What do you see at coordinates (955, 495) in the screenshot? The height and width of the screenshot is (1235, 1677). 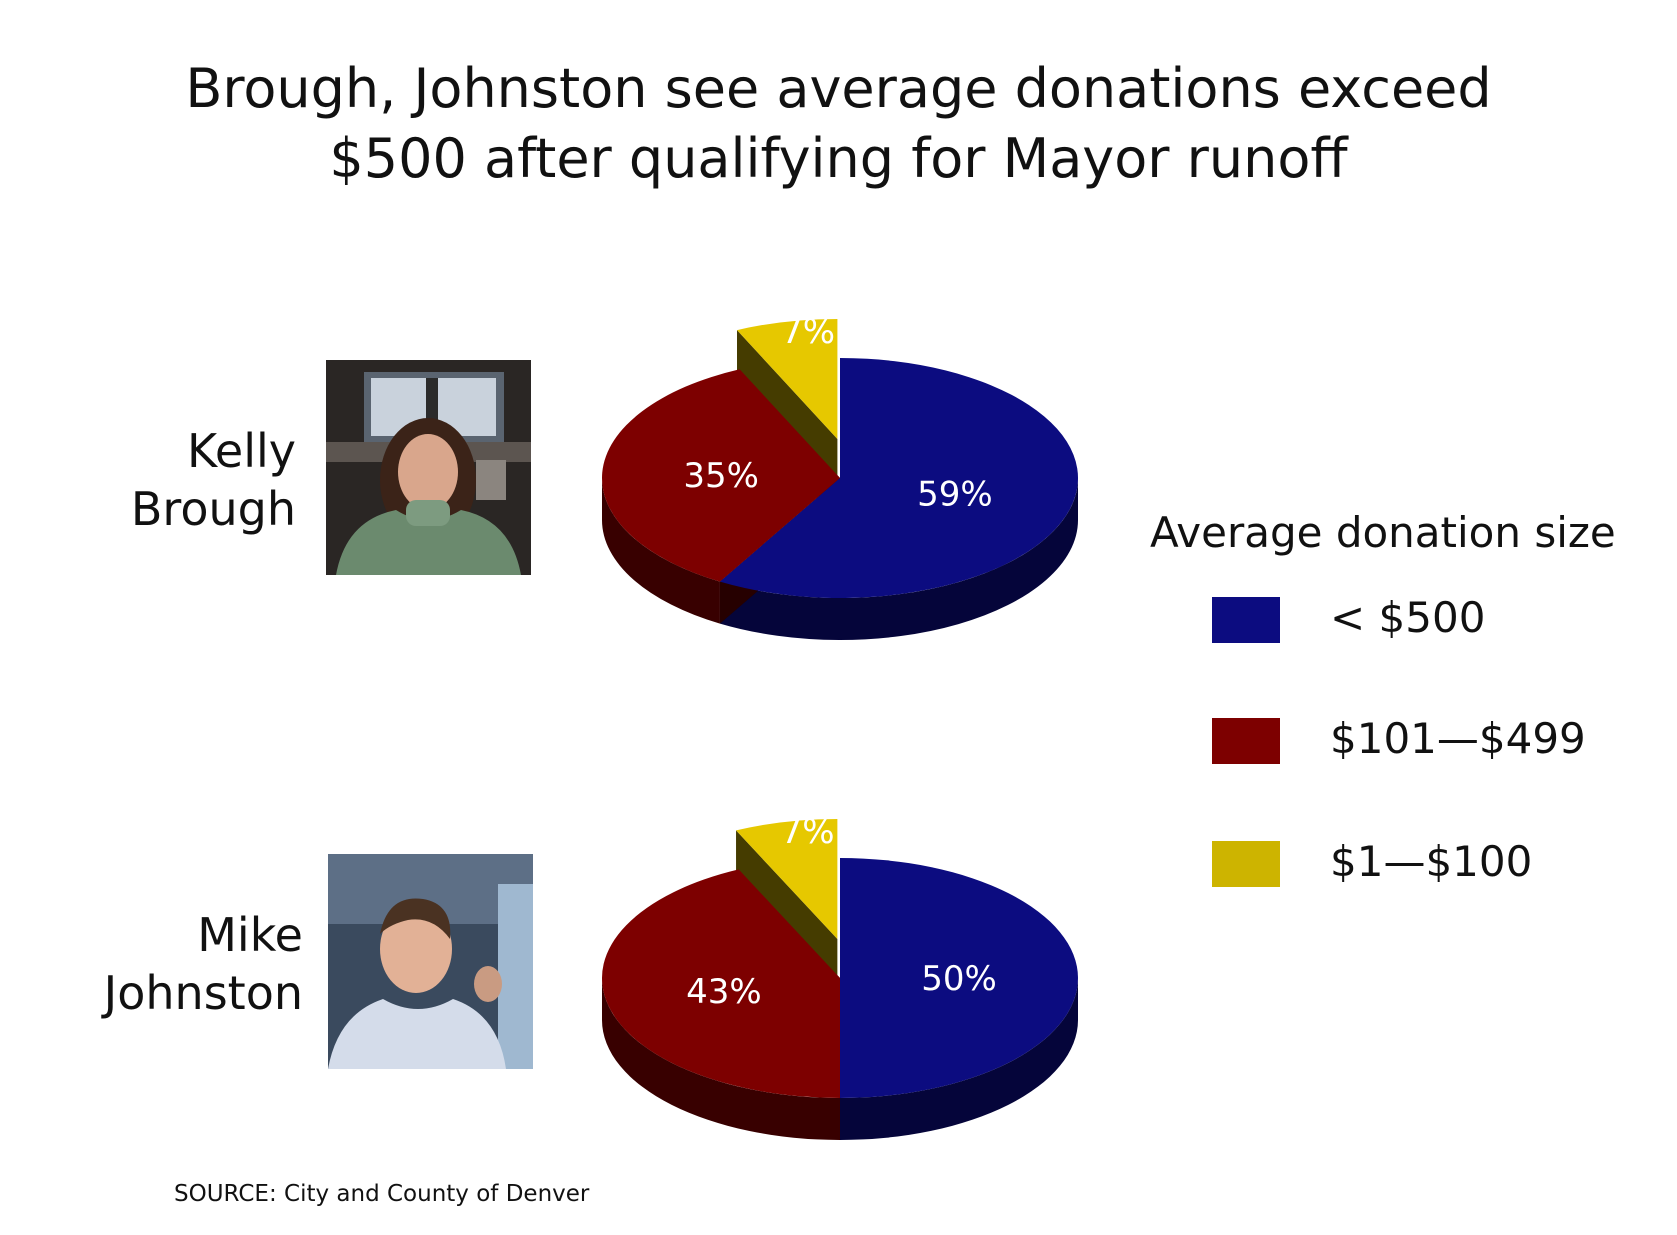 I see `pie-slice-label: 59%` at bounding box center [955, 495].